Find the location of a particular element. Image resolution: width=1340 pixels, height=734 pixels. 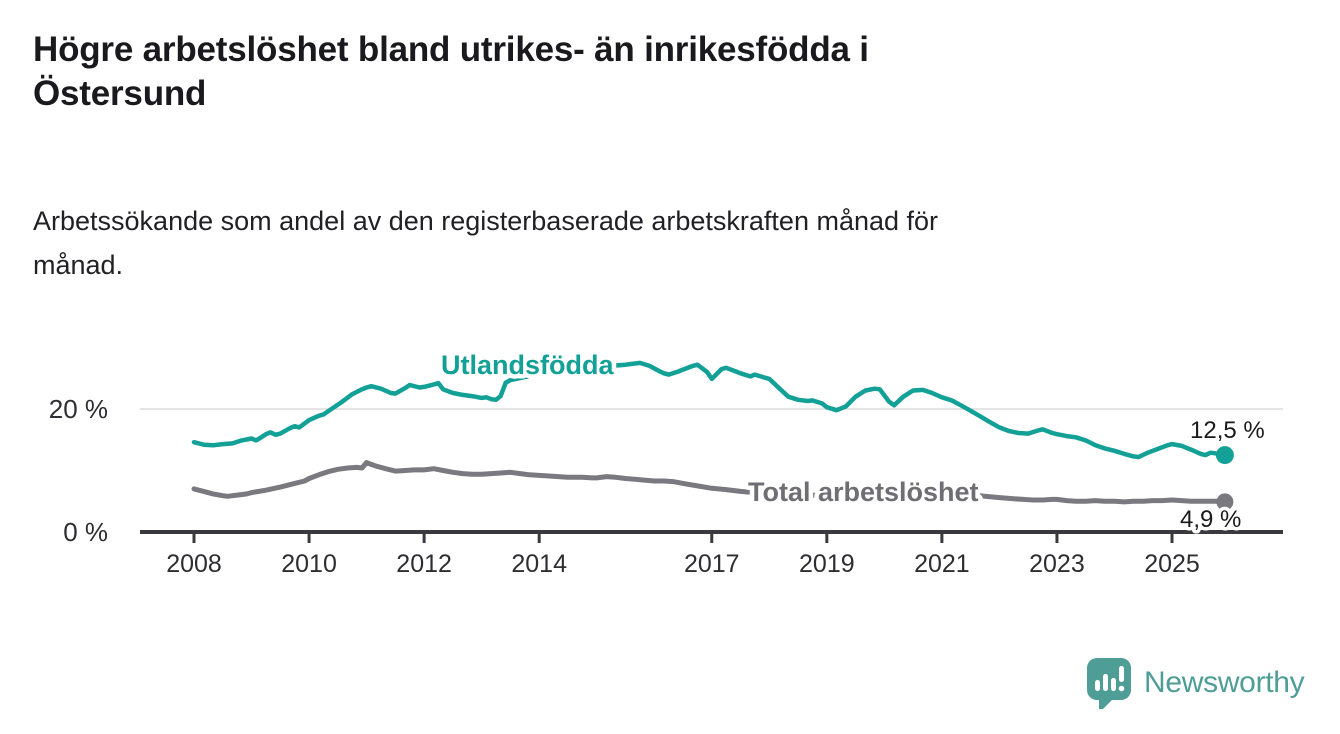

y-axis-label-20: 20 % is located at coordinates (78, 409).